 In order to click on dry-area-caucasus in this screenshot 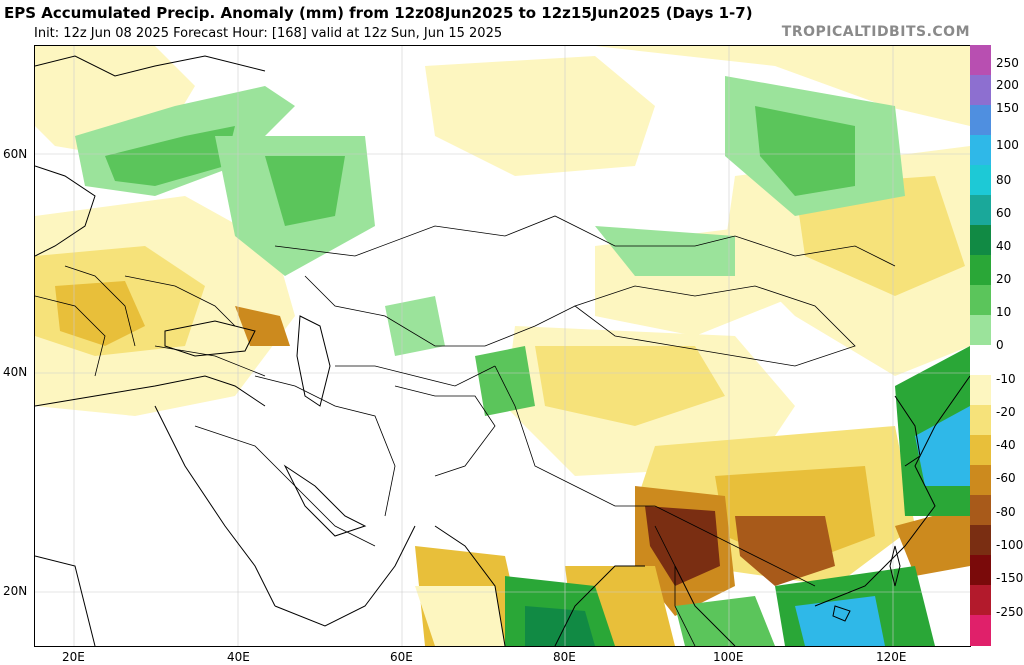, I will do `click(262, 326)`.